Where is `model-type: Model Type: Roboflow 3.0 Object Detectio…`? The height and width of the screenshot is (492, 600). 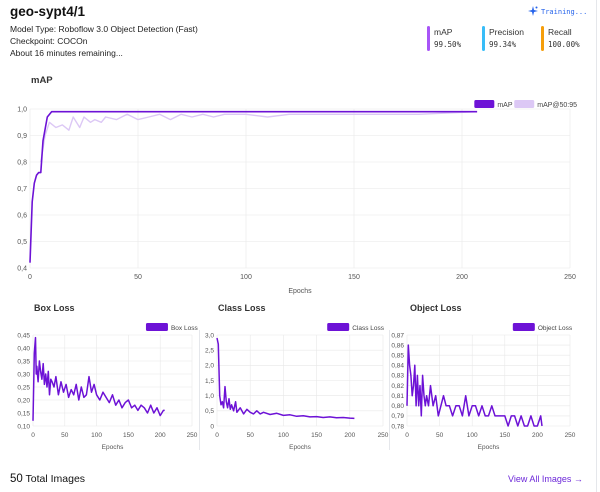
model-type: Model Type: Roboflow 3.0 Object Detectio… is located at coordinates (104, 29).